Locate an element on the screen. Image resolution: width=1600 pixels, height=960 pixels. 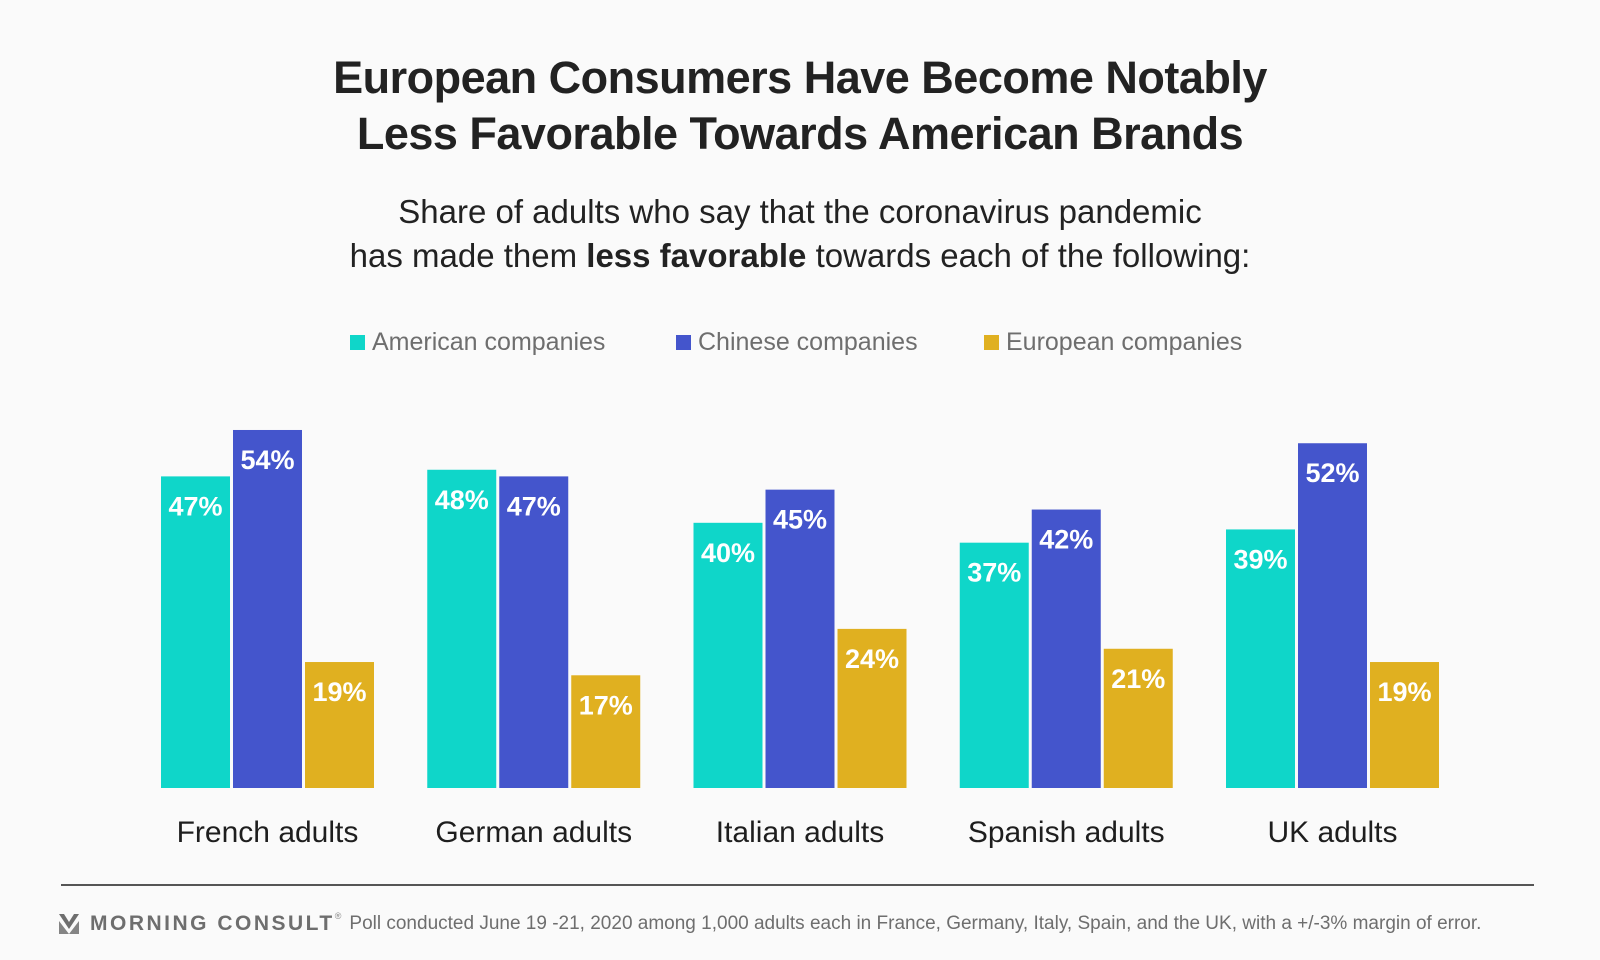
bar-group-spanish-adults: 37% 42% 21% is located at coordinates (1066, 648).